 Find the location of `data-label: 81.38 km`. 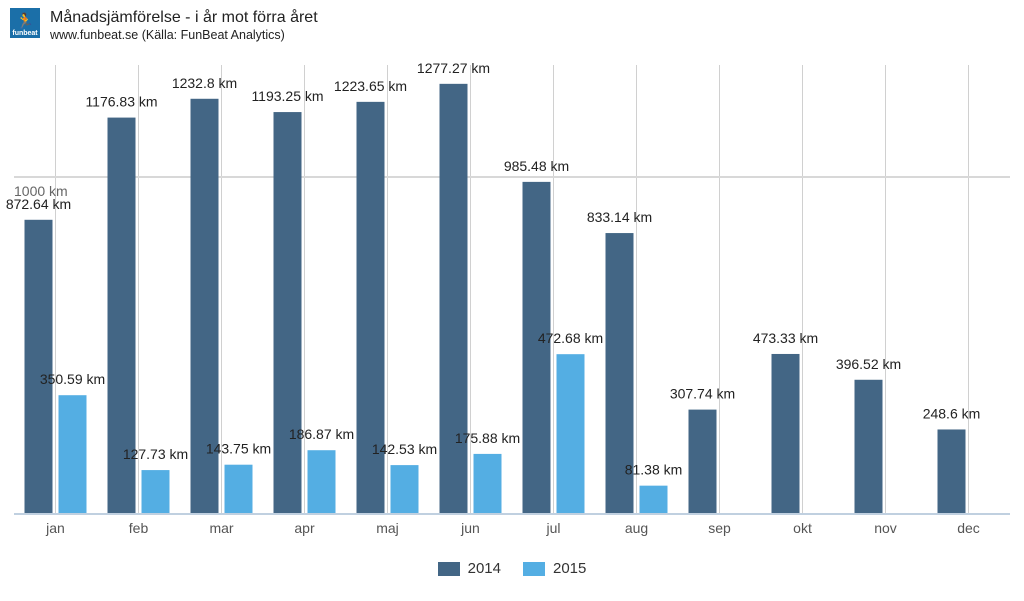

data-label: 81.38 km is located at coordinates (654, 470).